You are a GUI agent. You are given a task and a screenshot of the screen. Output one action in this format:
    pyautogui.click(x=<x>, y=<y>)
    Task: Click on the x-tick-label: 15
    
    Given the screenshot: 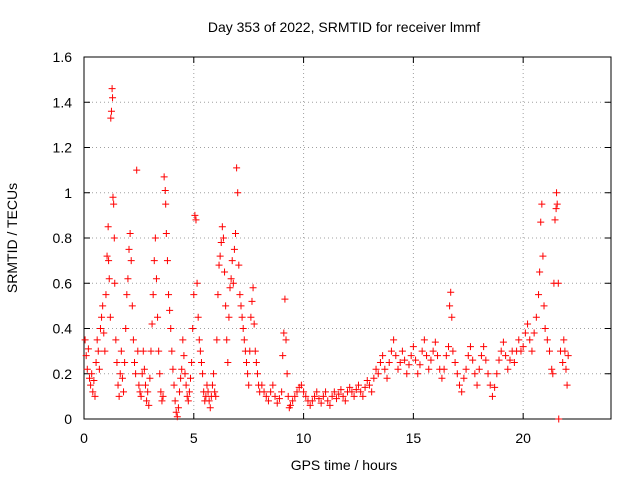 What is the action you would take?
    pyautogui.click(x=414, y=438)
    